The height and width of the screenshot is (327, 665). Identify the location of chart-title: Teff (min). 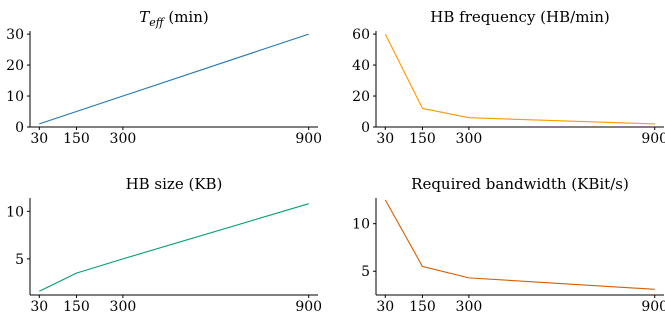
(173, 18).